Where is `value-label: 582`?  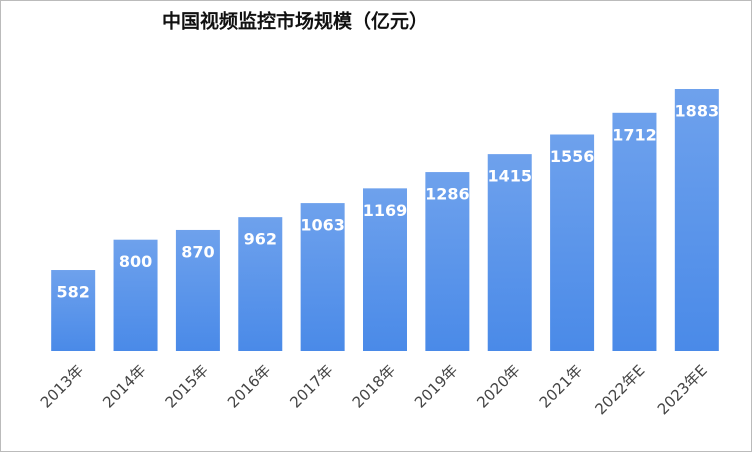 value-label: 582 is located at coordinates (72, 292).